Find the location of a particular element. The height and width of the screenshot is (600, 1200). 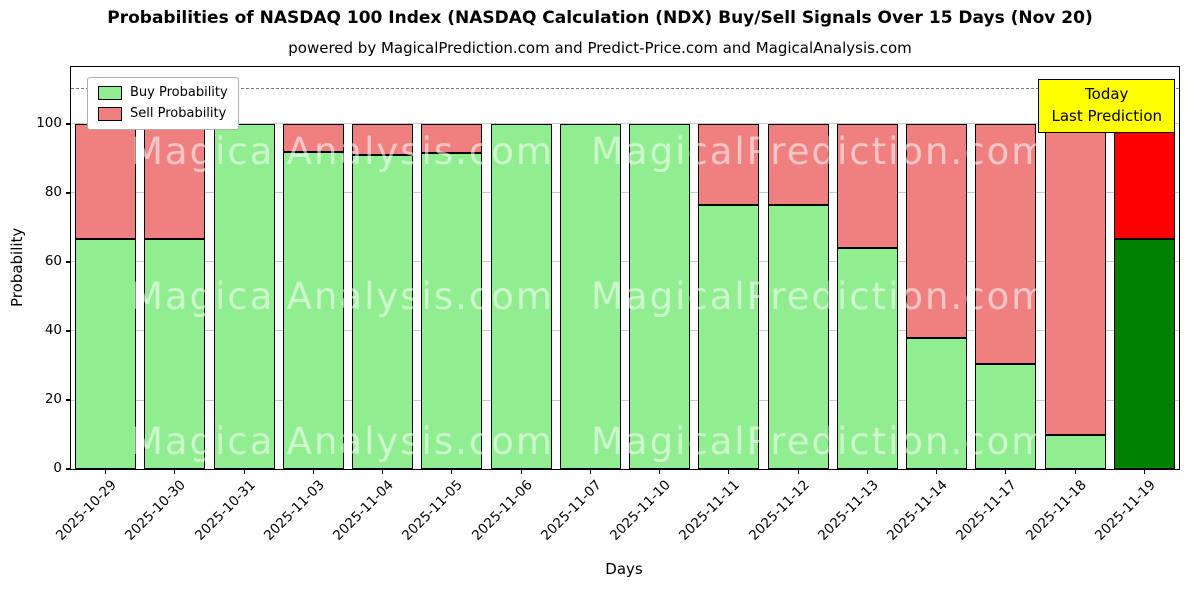

annotation-line-2: Last Prediction is located at coordinates (1106, 115).